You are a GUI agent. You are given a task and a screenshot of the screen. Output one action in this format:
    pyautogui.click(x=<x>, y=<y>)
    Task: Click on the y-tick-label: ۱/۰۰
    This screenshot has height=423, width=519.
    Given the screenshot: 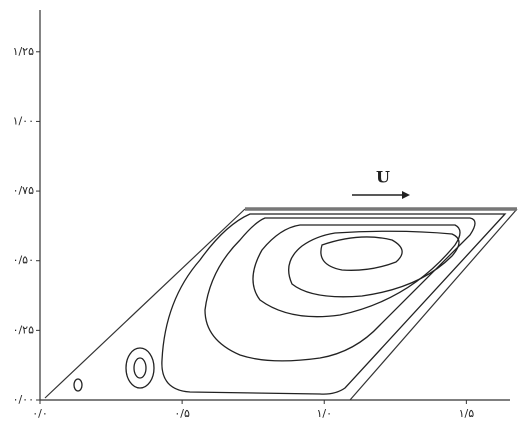 What is the action you would take?
    pyautogui.click(x=23, y=120)
    